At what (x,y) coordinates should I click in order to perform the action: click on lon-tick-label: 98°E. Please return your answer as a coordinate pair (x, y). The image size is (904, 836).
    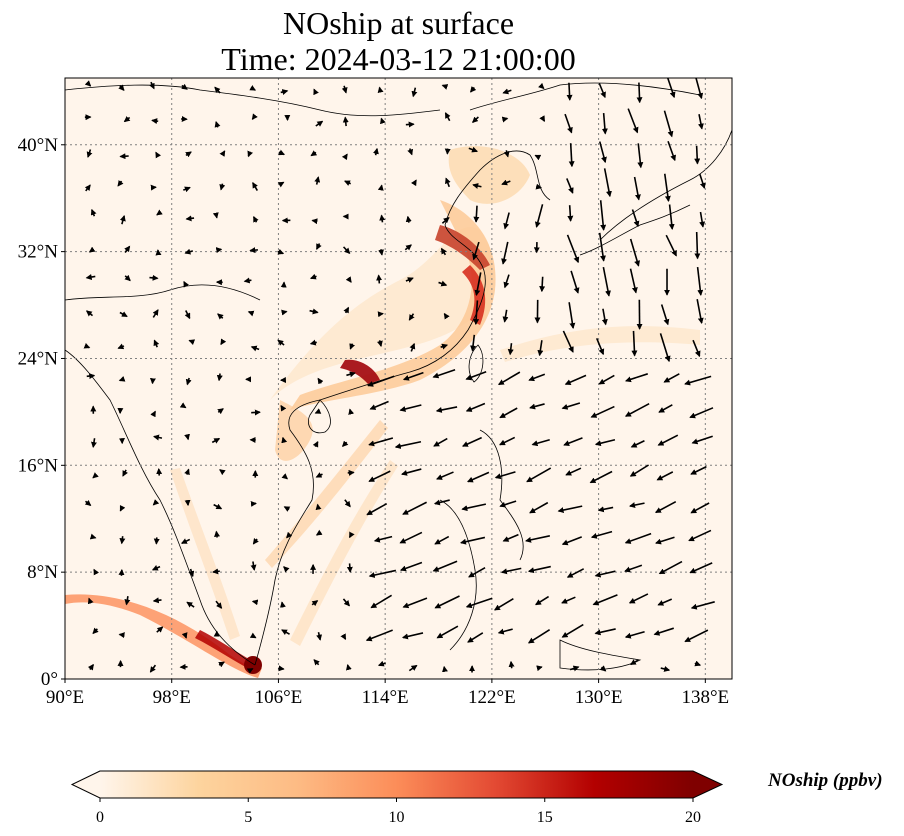
    Looking at the image, I should click on (172, 697).